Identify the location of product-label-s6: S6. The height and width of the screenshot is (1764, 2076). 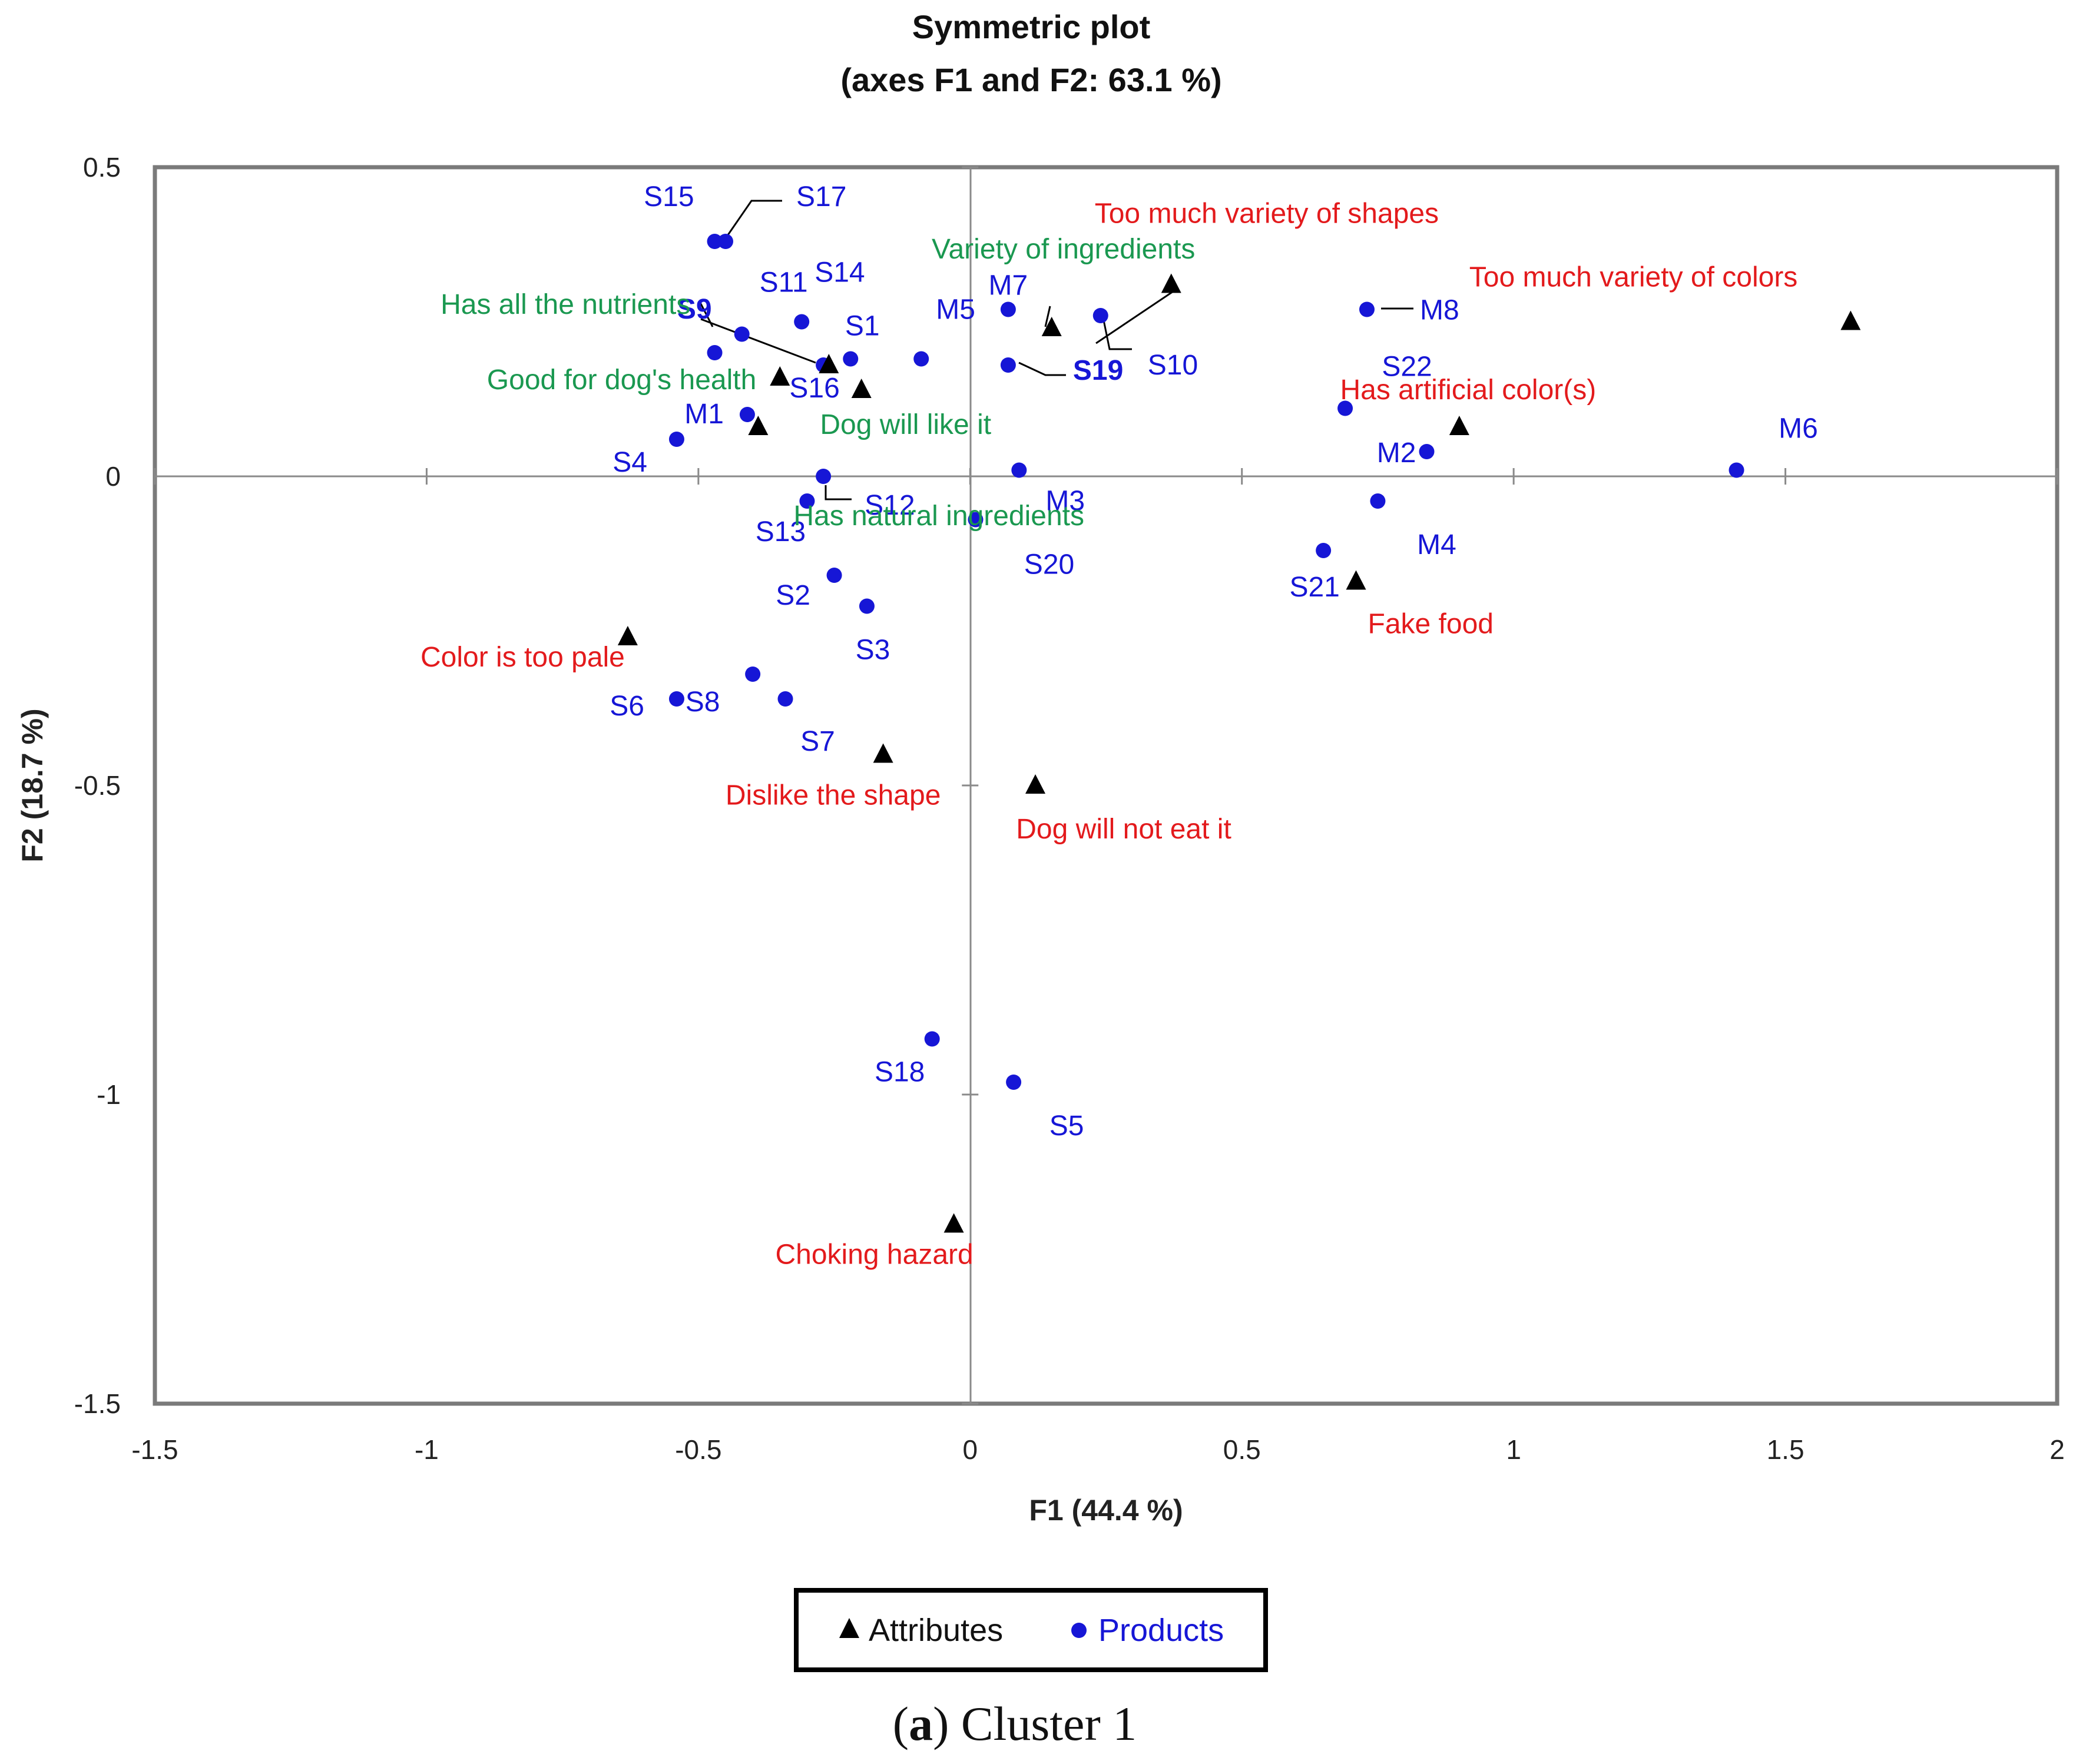
(627, 706).